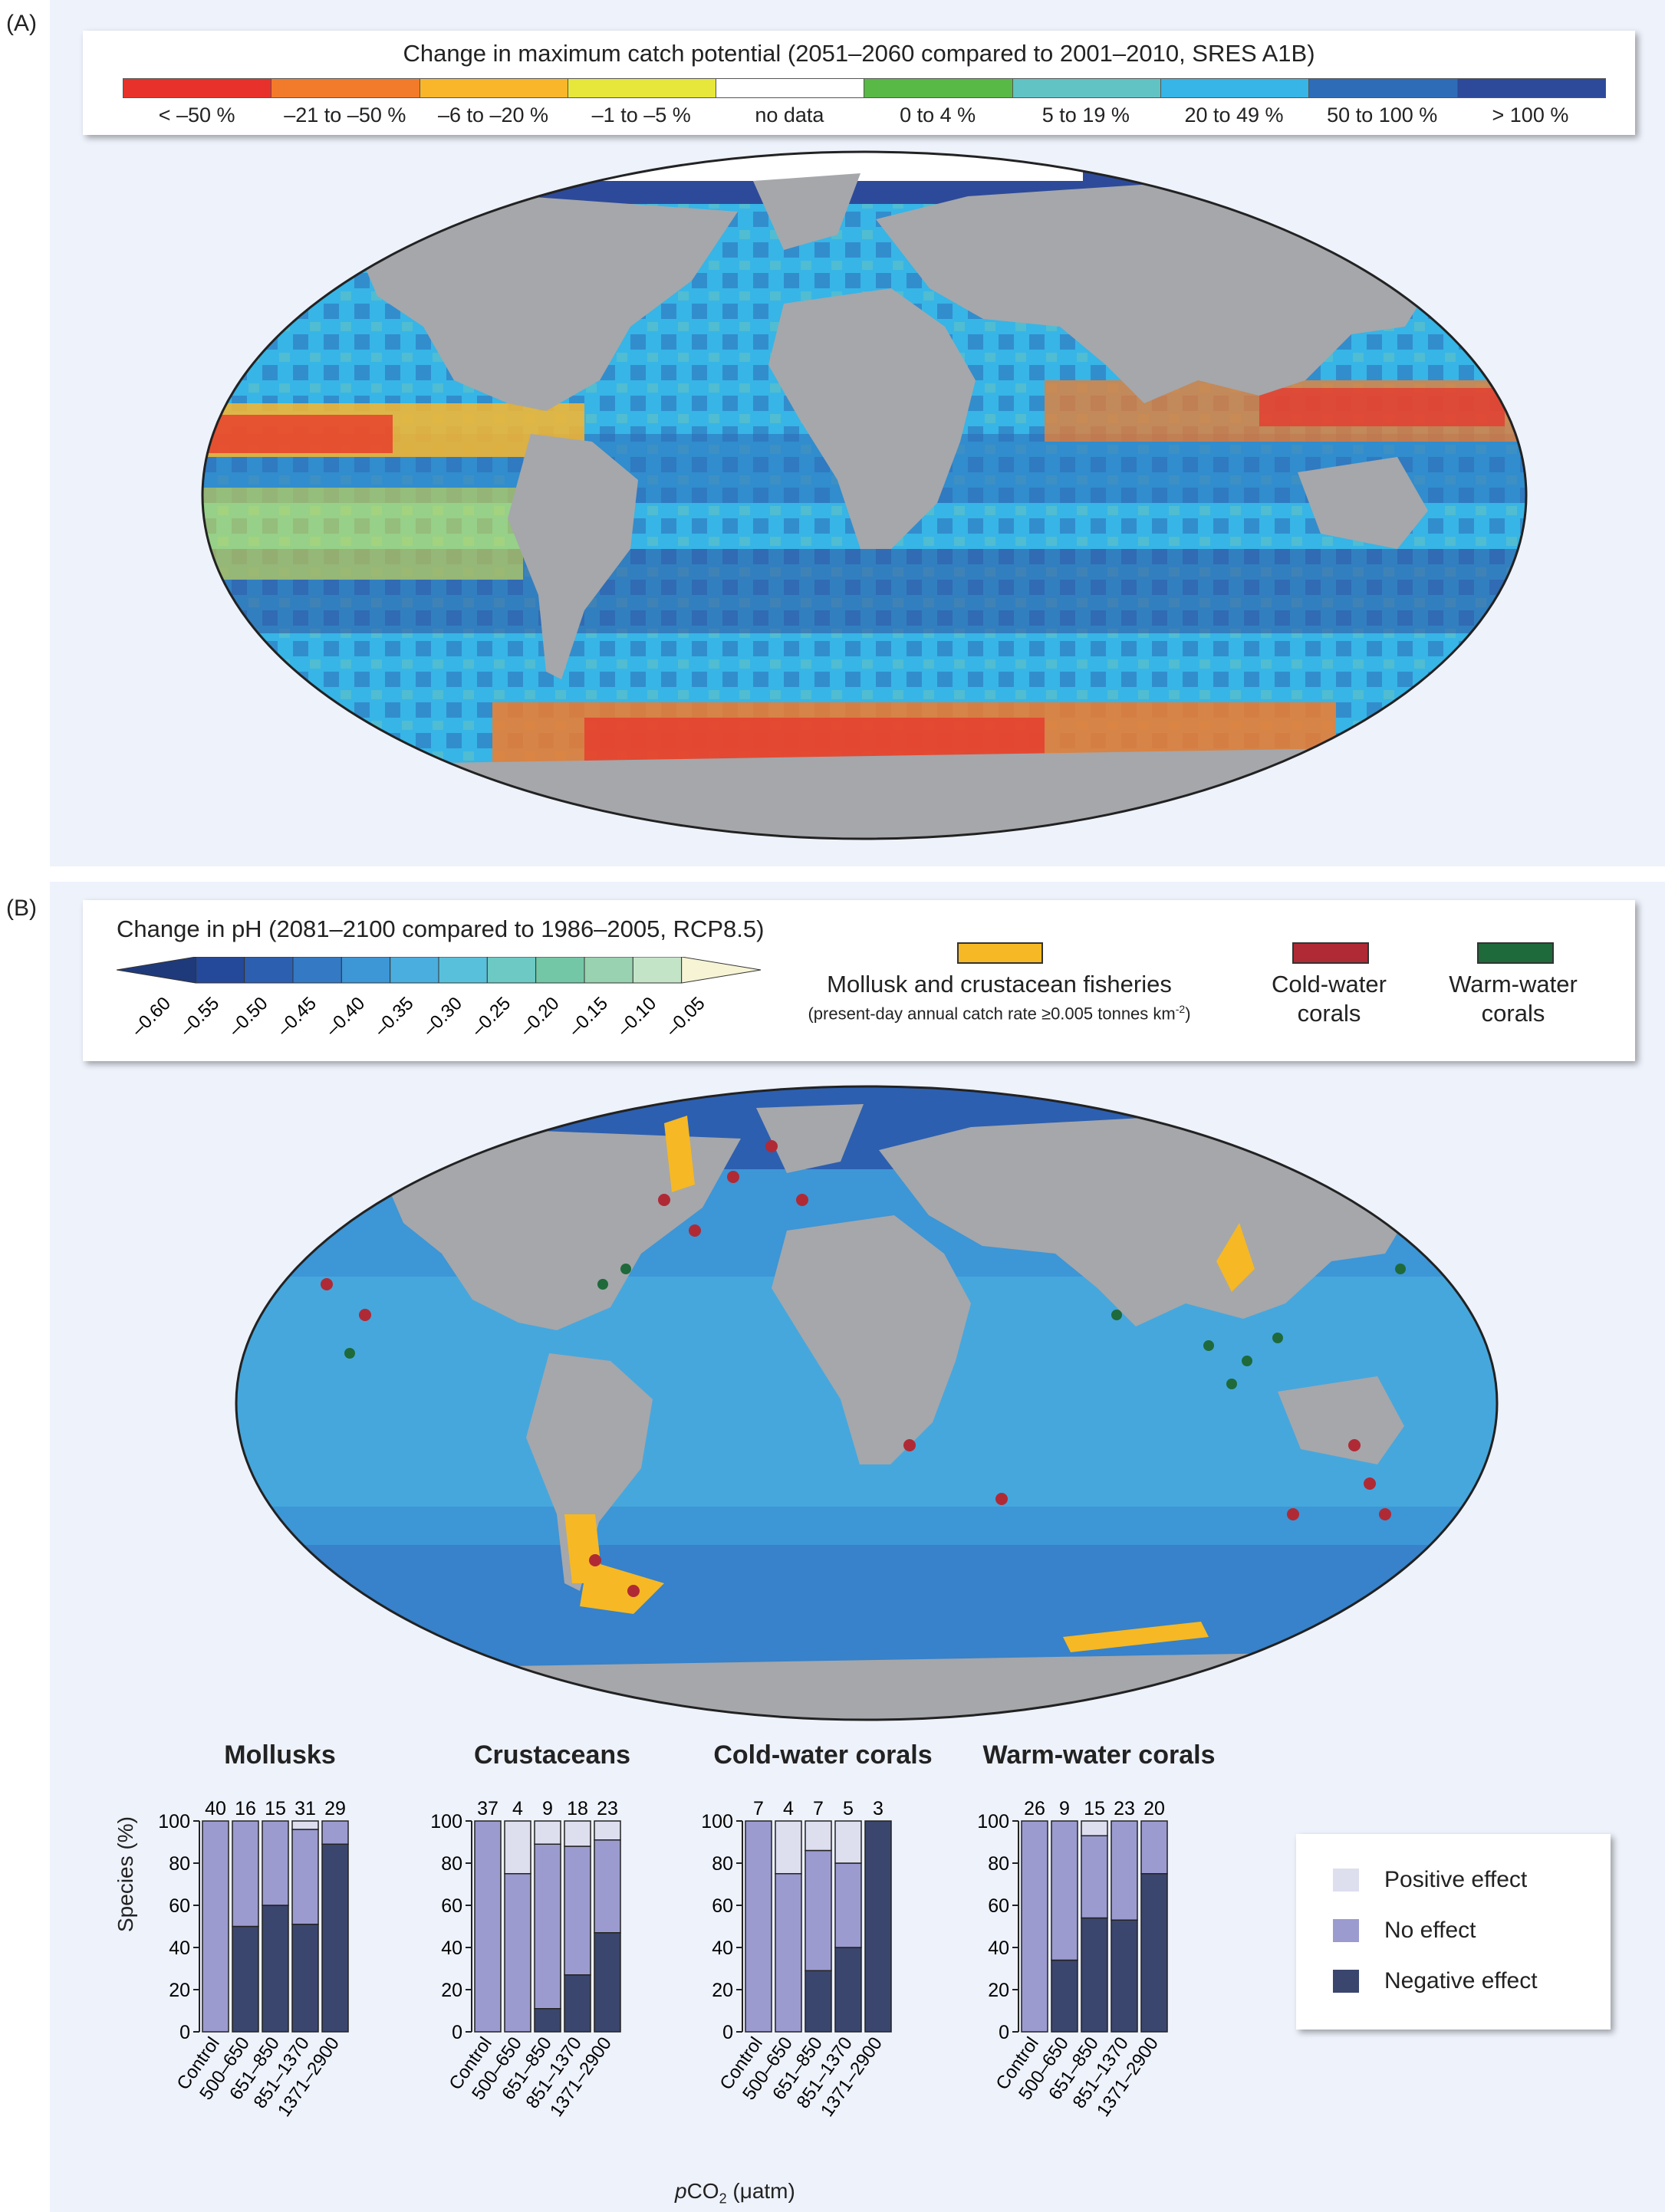  What do you see at coordinates (457, 2032) in the screenshot?
I see `y-tick-label-1-0: 0` at bounding box center [457, 2032].